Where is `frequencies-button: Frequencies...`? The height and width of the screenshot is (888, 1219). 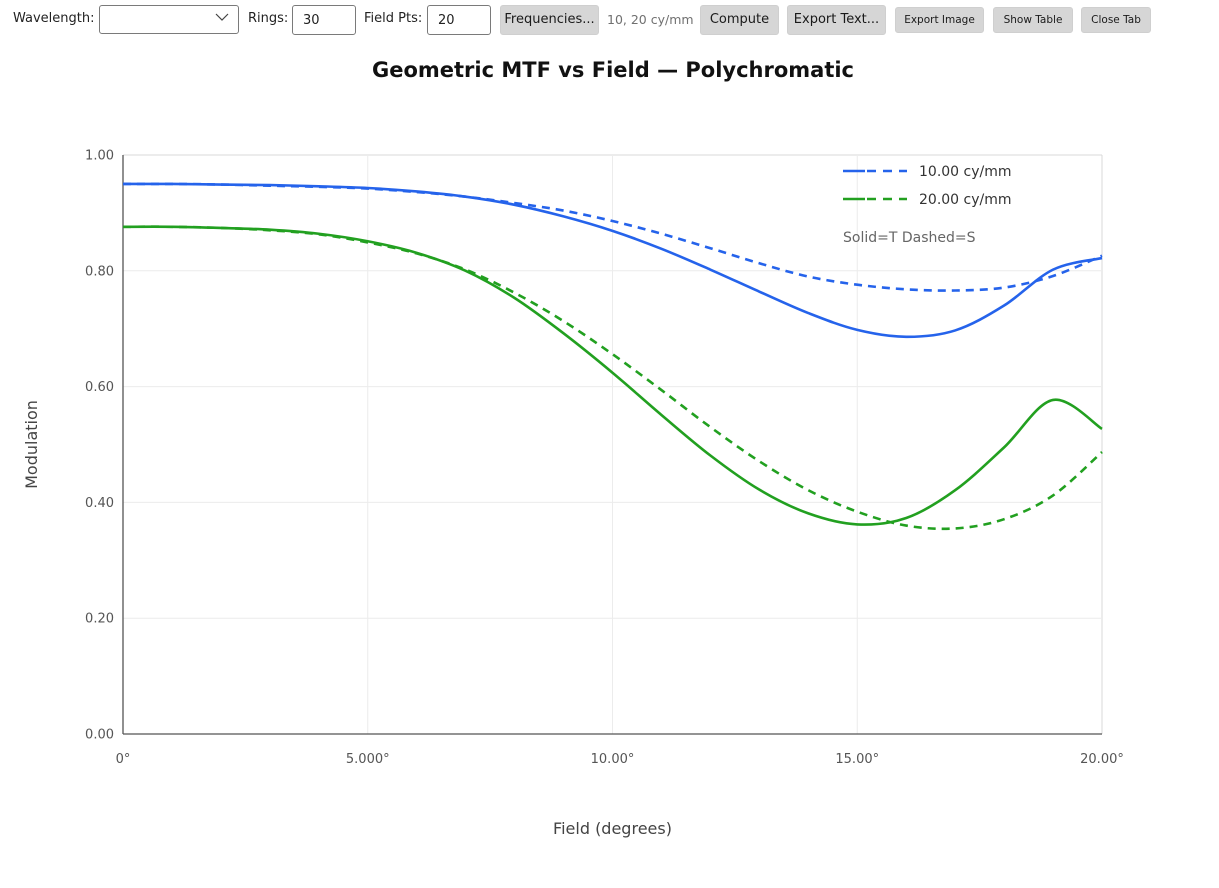 frequencies-button: Frequencies... is located at coordinates (549, 20).